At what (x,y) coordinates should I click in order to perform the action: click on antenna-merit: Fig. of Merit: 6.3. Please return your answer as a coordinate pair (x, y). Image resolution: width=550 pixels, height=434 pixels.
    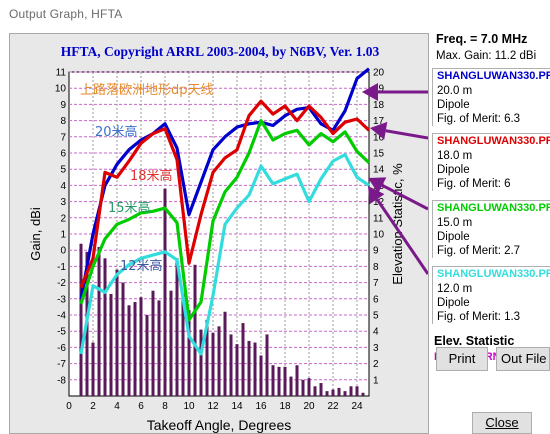
    Looking at the image, I should click on (479, 119).